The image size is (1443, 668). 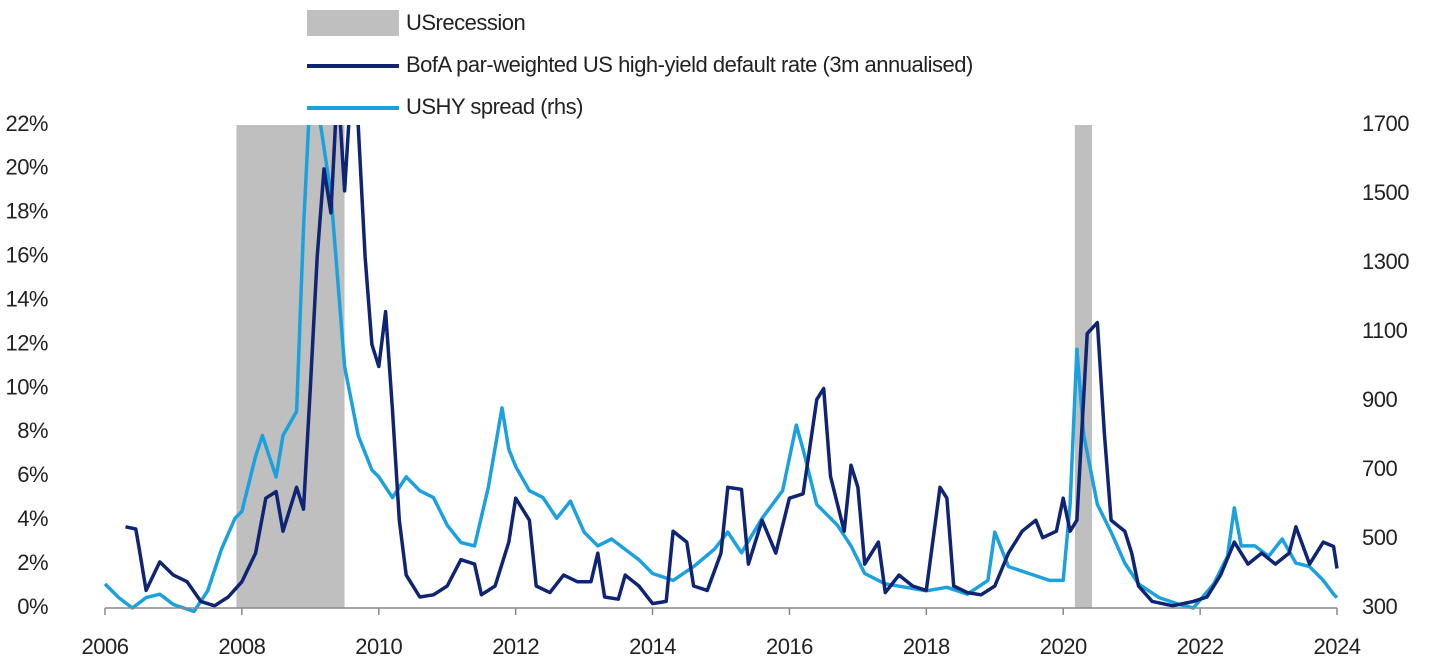 I want to click on recession-band, so click(x=290, y=366).